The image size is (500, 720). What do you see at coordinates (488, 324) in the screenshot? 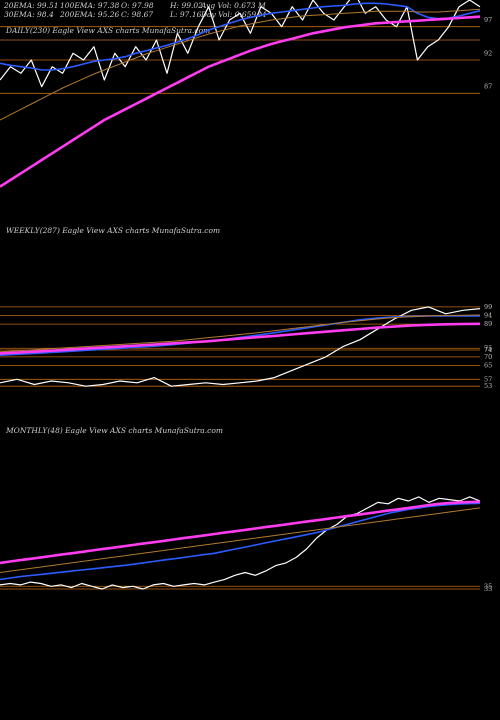
I see `weekly-y-tick-label: 89` at bounding box center [488, 324].